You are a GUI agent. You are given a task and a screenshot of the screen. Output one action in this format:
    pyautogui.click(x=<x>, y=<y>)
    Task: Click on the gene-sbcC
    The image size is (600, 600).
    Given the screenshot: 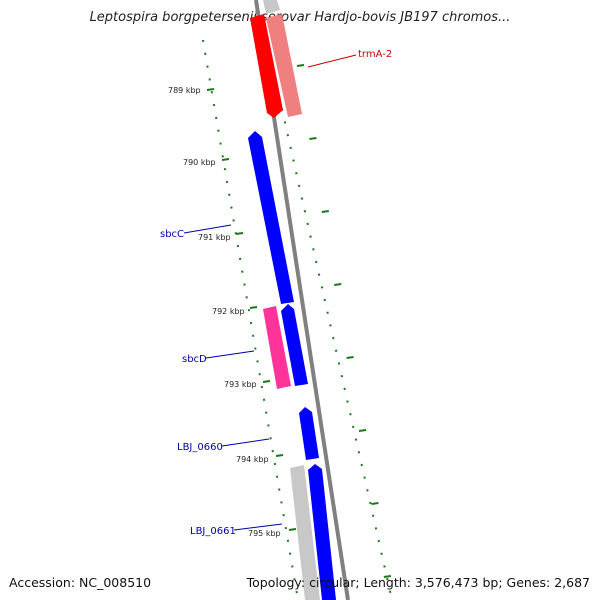 What is the action you would take?
    pyautogui.click(x=271, y=217)
    